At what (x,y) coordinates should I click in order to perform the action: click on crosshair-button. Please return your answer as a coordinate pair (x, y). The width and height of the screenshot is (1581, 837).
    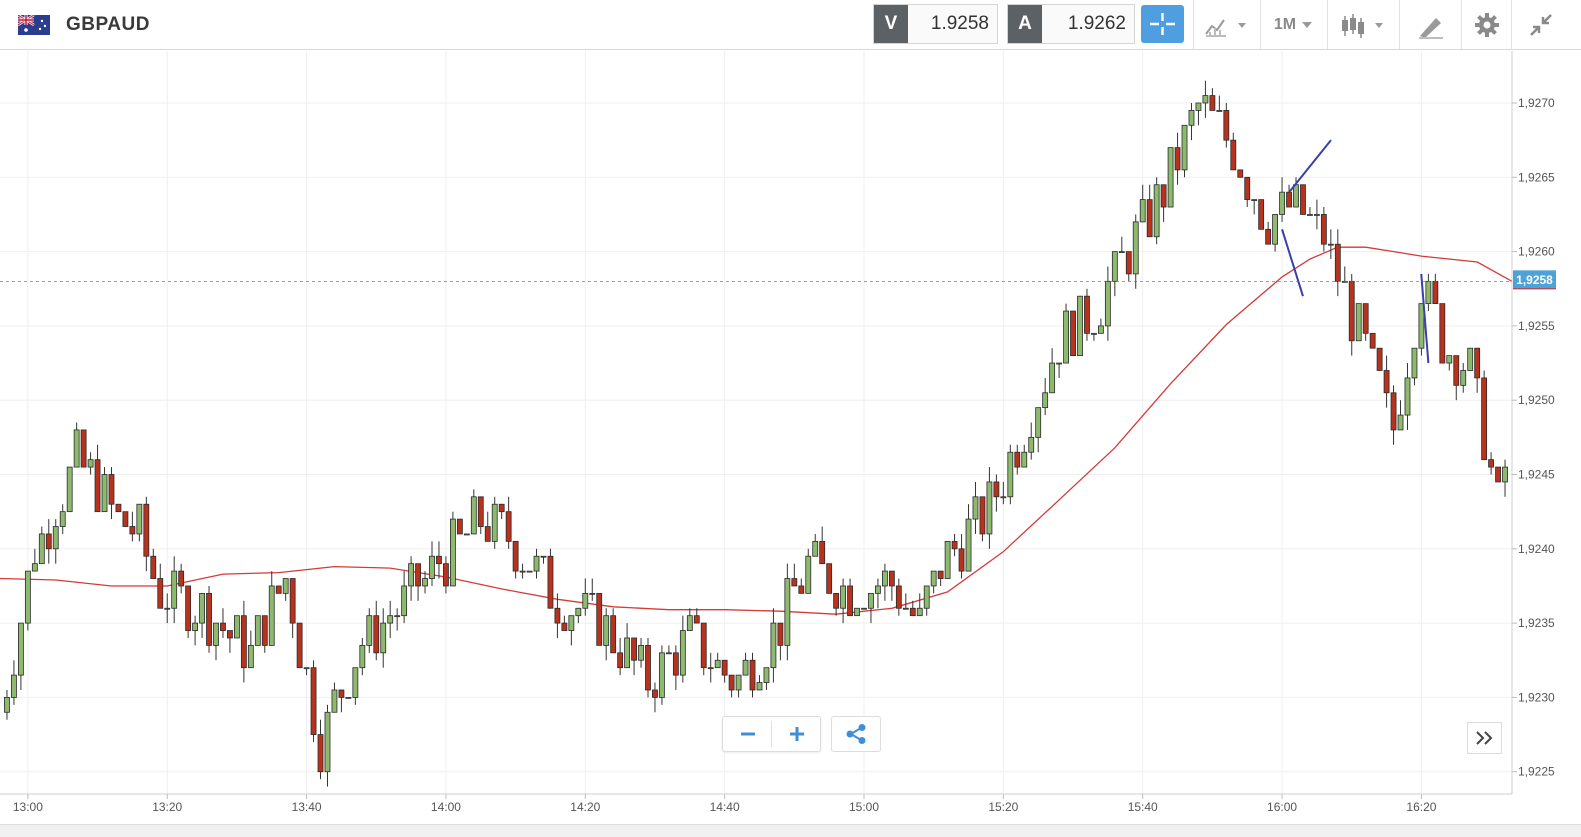
    Looking at the image, I should click on (1162, 24).